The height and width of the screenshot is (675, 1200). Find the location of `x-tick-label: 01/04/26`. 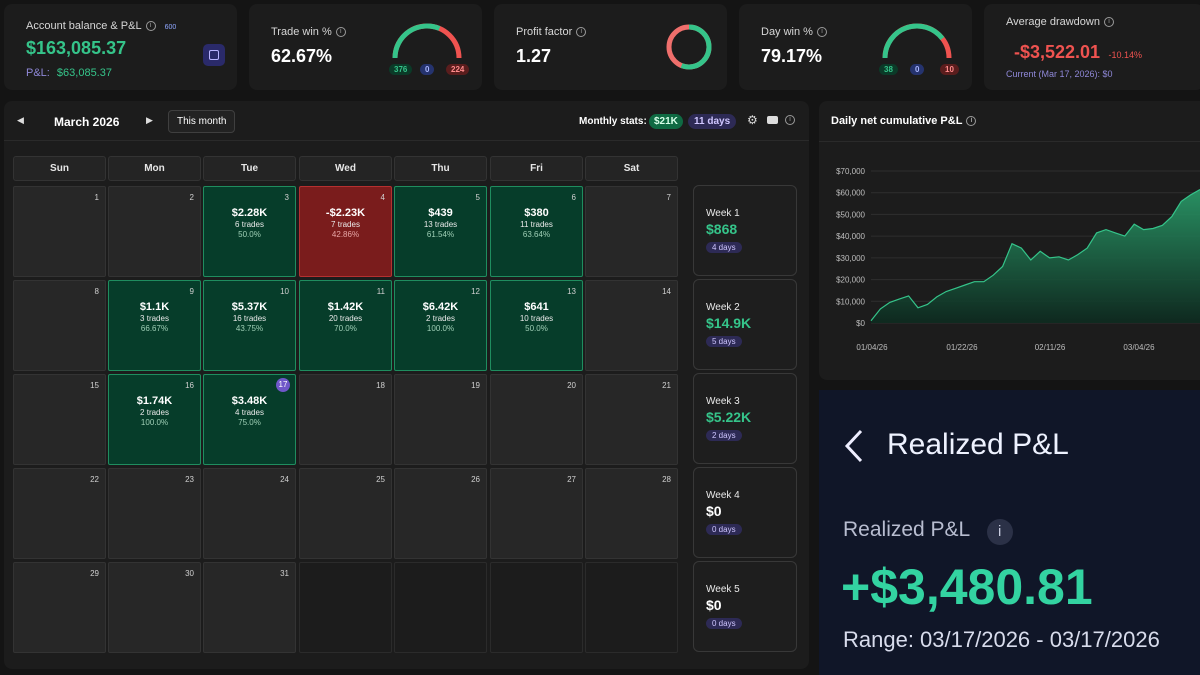

x-tick-label: 01/04/26 is located at coordinates (872, 347).